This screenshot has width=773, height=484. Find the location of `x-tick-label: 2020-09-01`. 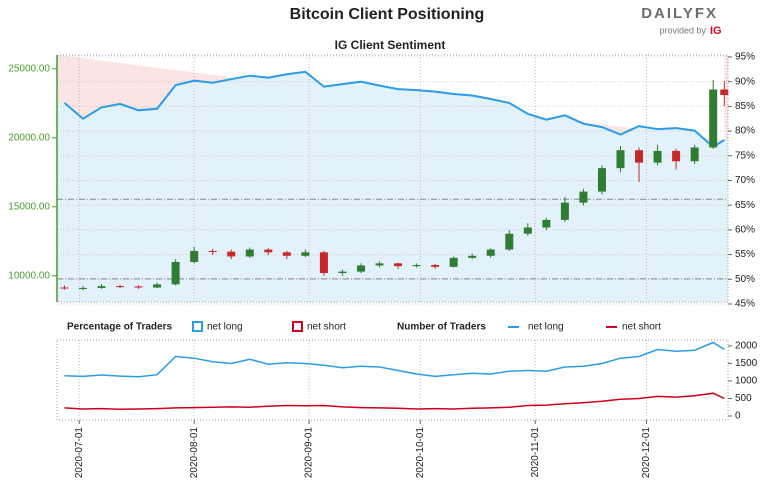

x-tick-label: 2020-09-01 is located at coordinates (309, 453).